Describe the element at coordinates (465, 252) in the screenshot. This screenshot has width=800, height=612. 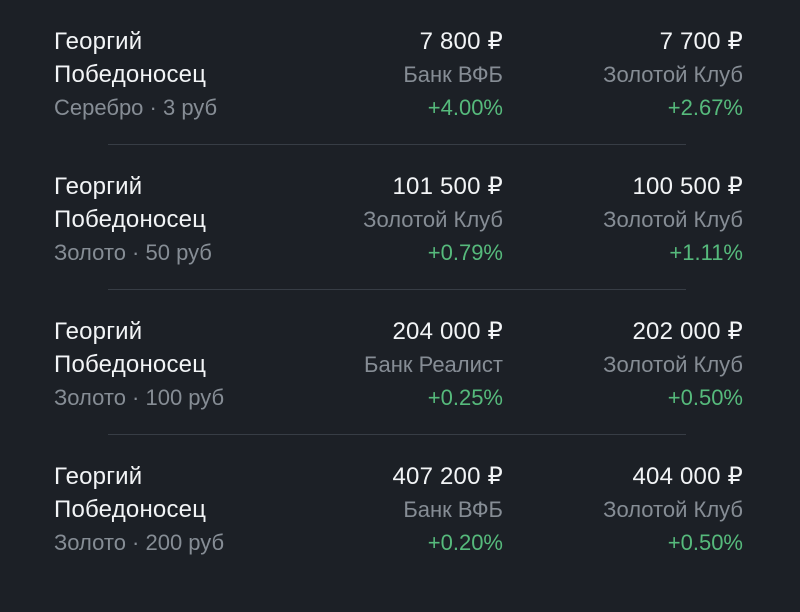
I see `offer-change: +0.79%` at that location.